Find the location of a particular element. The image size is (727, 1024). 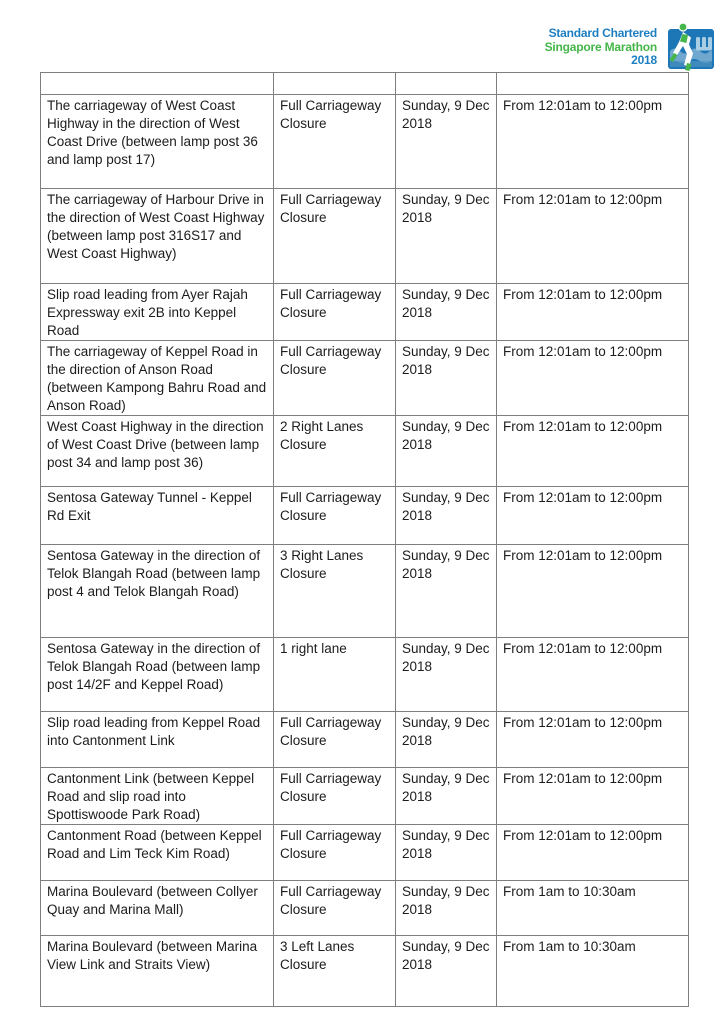

closure-type-cell: 3 Right Lanes Closure is located at coordinates (334, 591).